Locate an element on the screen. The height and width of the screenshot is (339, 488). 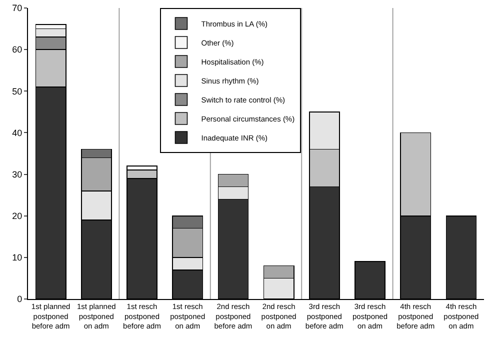
y-tick-label: 60 is located at coordinates (17, 49).